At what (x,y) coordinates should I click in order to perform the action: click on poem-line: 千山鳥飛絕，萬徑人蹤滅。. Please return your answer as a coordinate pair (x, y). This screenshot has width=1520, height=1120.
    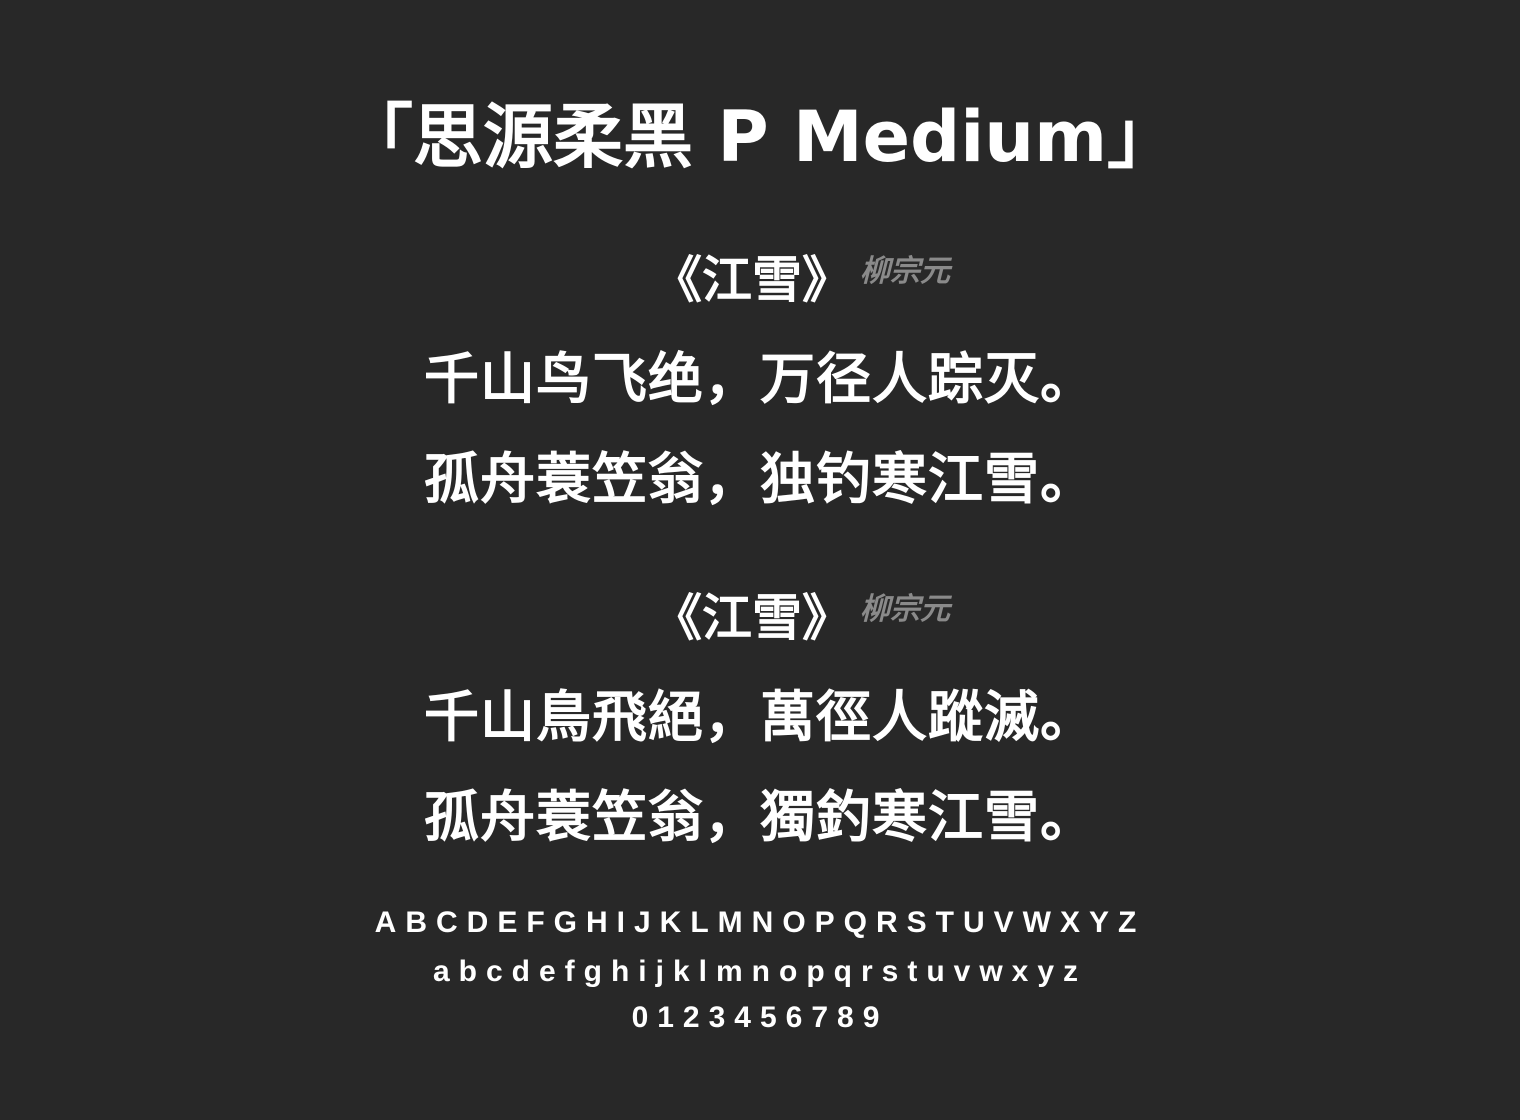
    Looking at the image, I should click on (759, 717).